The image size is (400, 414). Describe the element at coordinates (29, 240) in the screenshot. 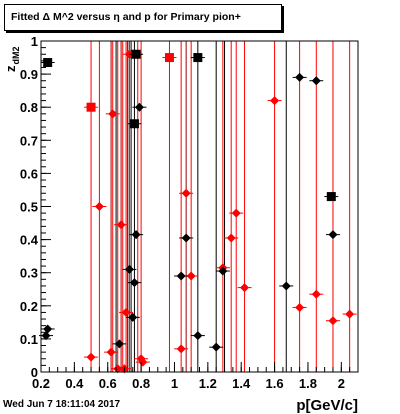

I see `y-tick-label: 0.4` at that location.